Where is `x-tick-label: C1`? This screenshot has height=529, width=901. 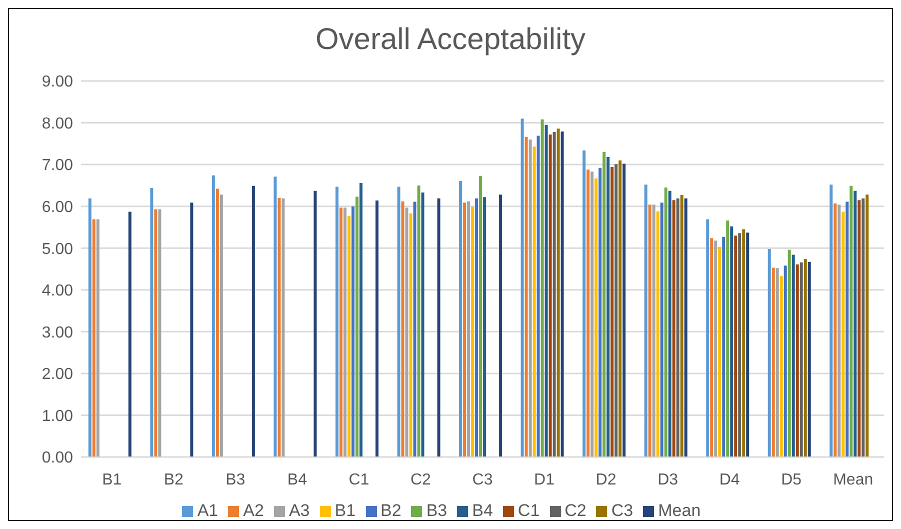
x-tick-label: C1 is located at coordinates (359, 479).